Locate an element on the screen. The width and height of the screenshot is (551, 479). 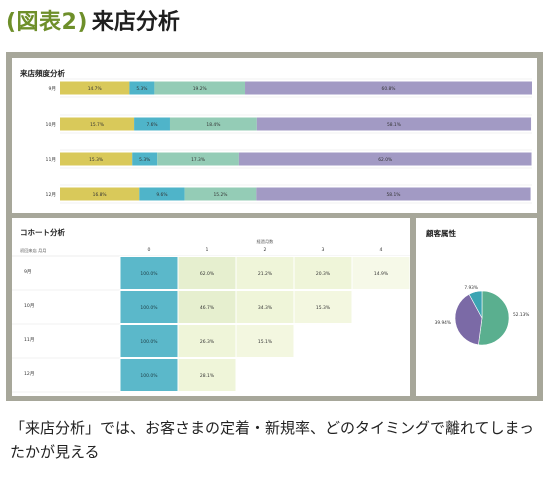
bar-value-label: 14.7% is located at coordinates (95, 89).